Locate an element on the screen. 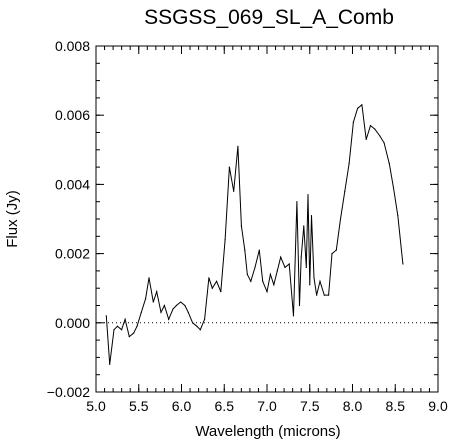 This screenshot has width=455, height=442. x-tick-label: 6.0 is located at coordinates (182, 406).